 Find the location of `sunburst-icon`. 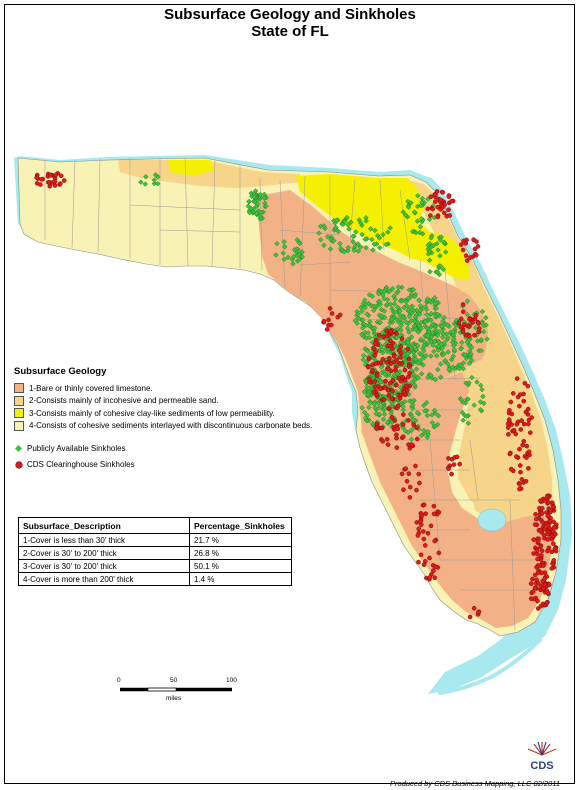

sunburst-icon is located at coordinates (542, 748).